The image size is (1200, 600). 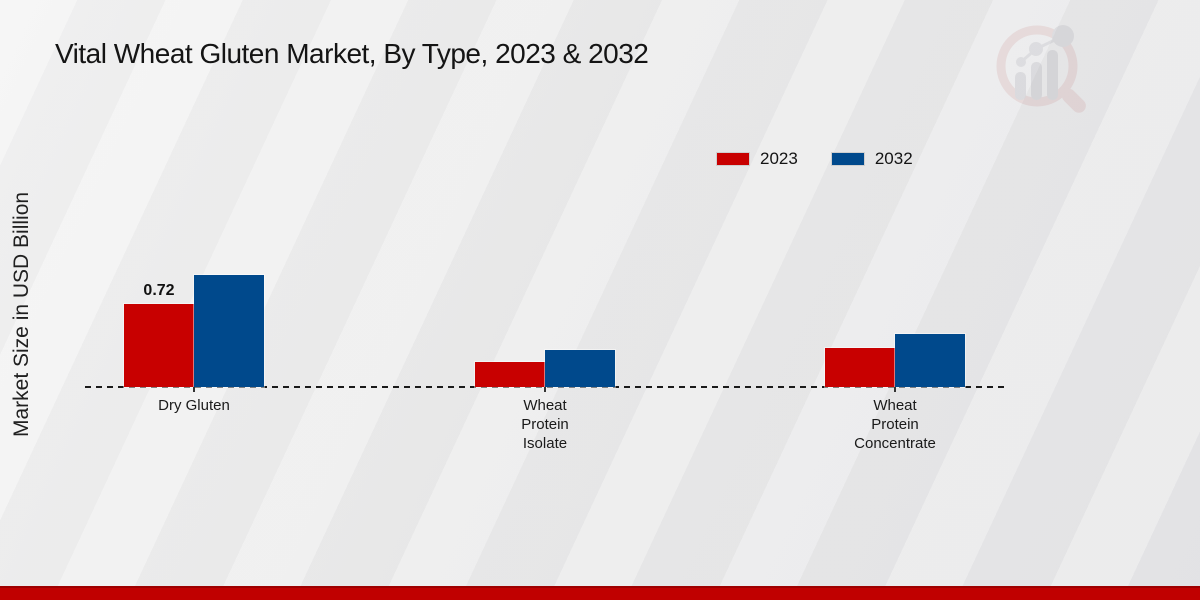 What do you see at coordinates (895, 424) in the screenshot?
I see `x-axis-label-wheat-protein-concentrate: Wheat Protein Concentrate` at bounding box center [895, 424].